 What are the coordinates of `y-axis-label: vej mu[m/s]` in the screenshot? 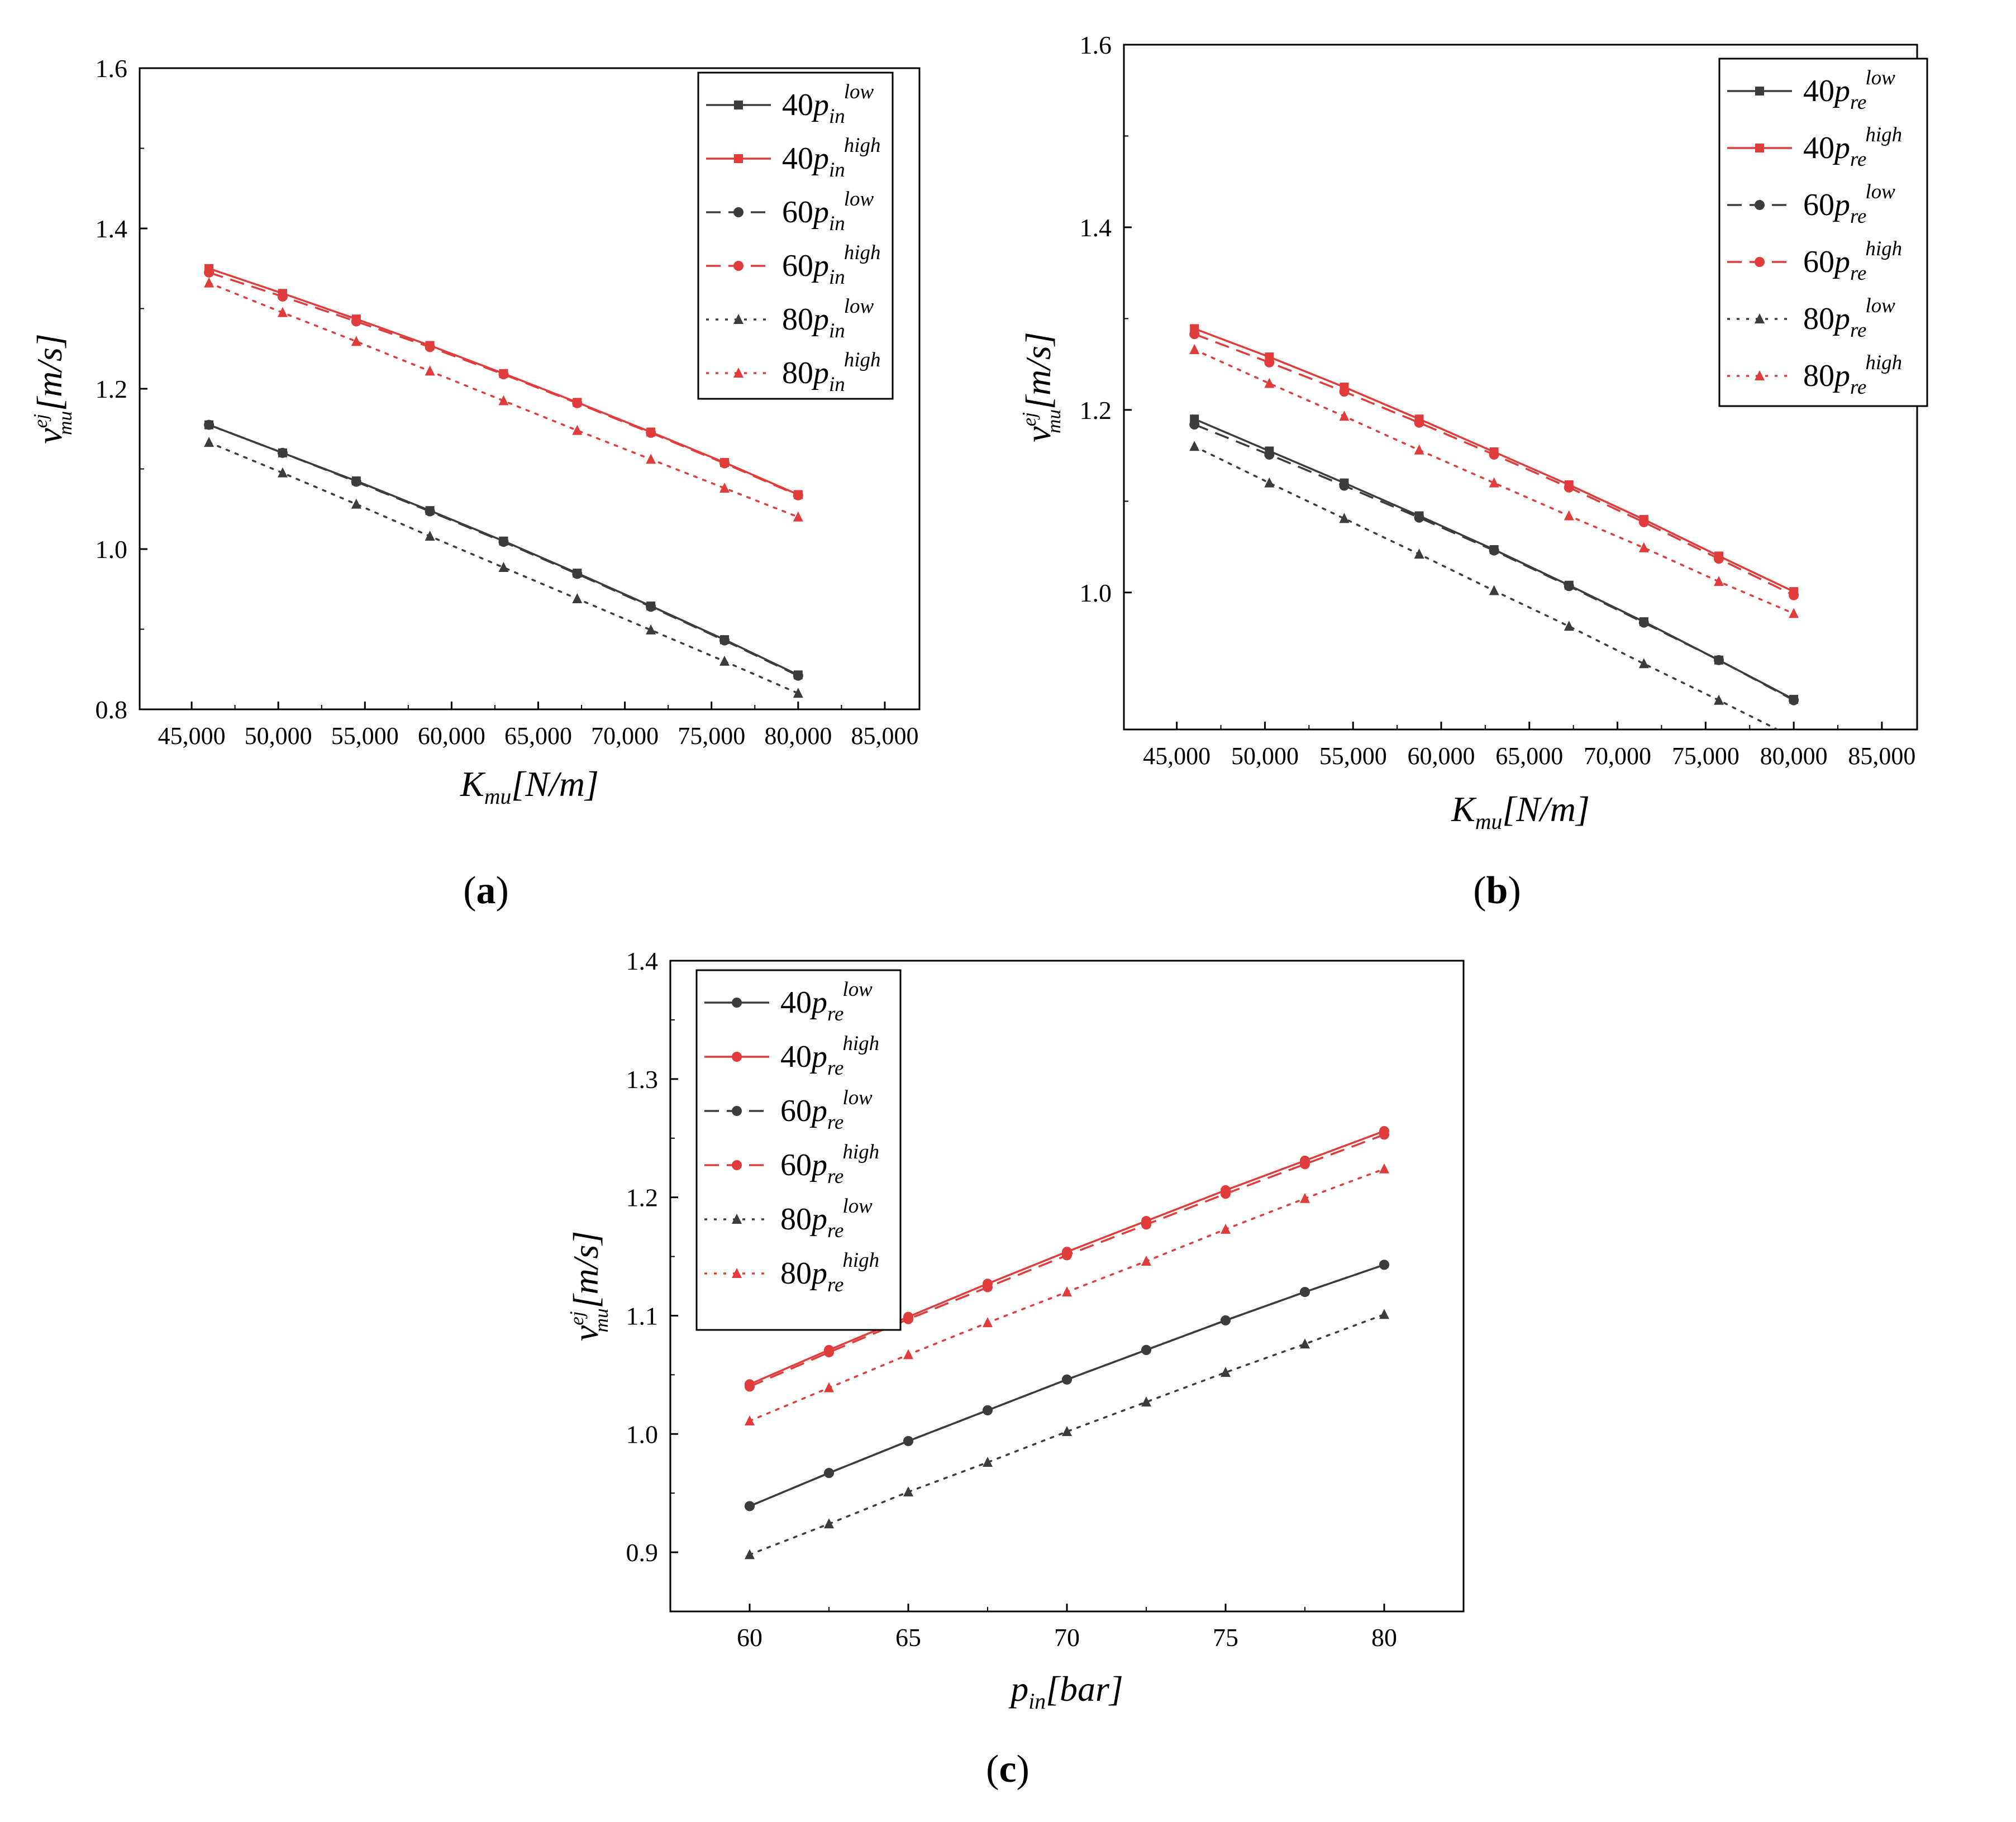 It's located at (1041, 387).